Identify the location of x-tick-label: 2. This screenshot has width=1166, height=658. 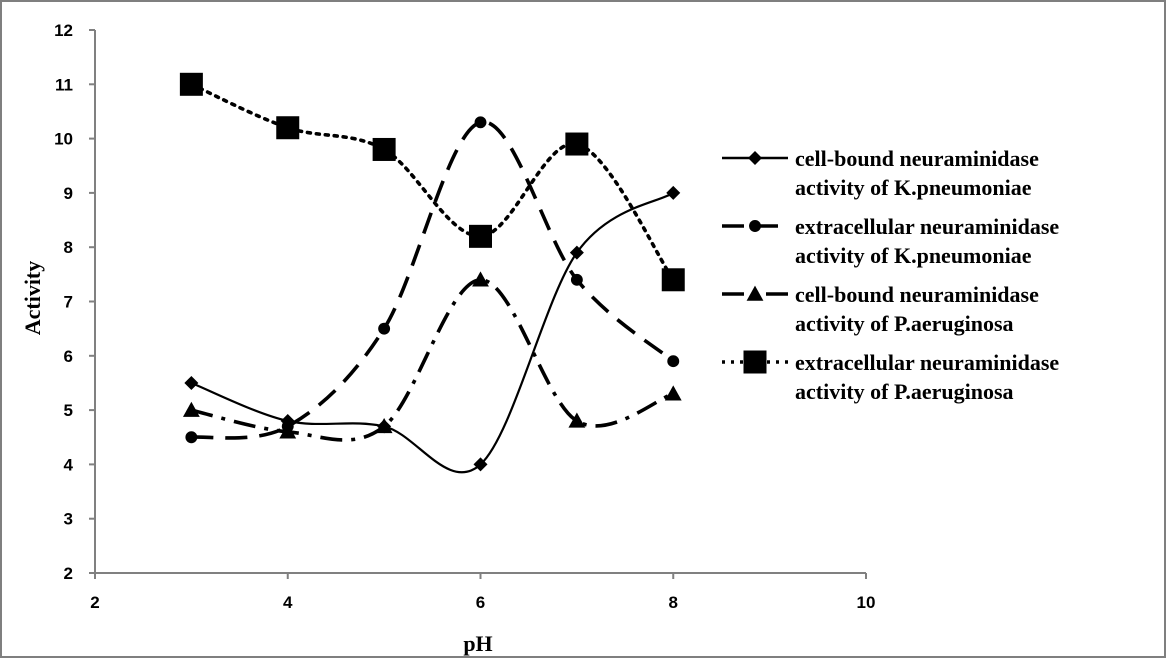
(94, 602).